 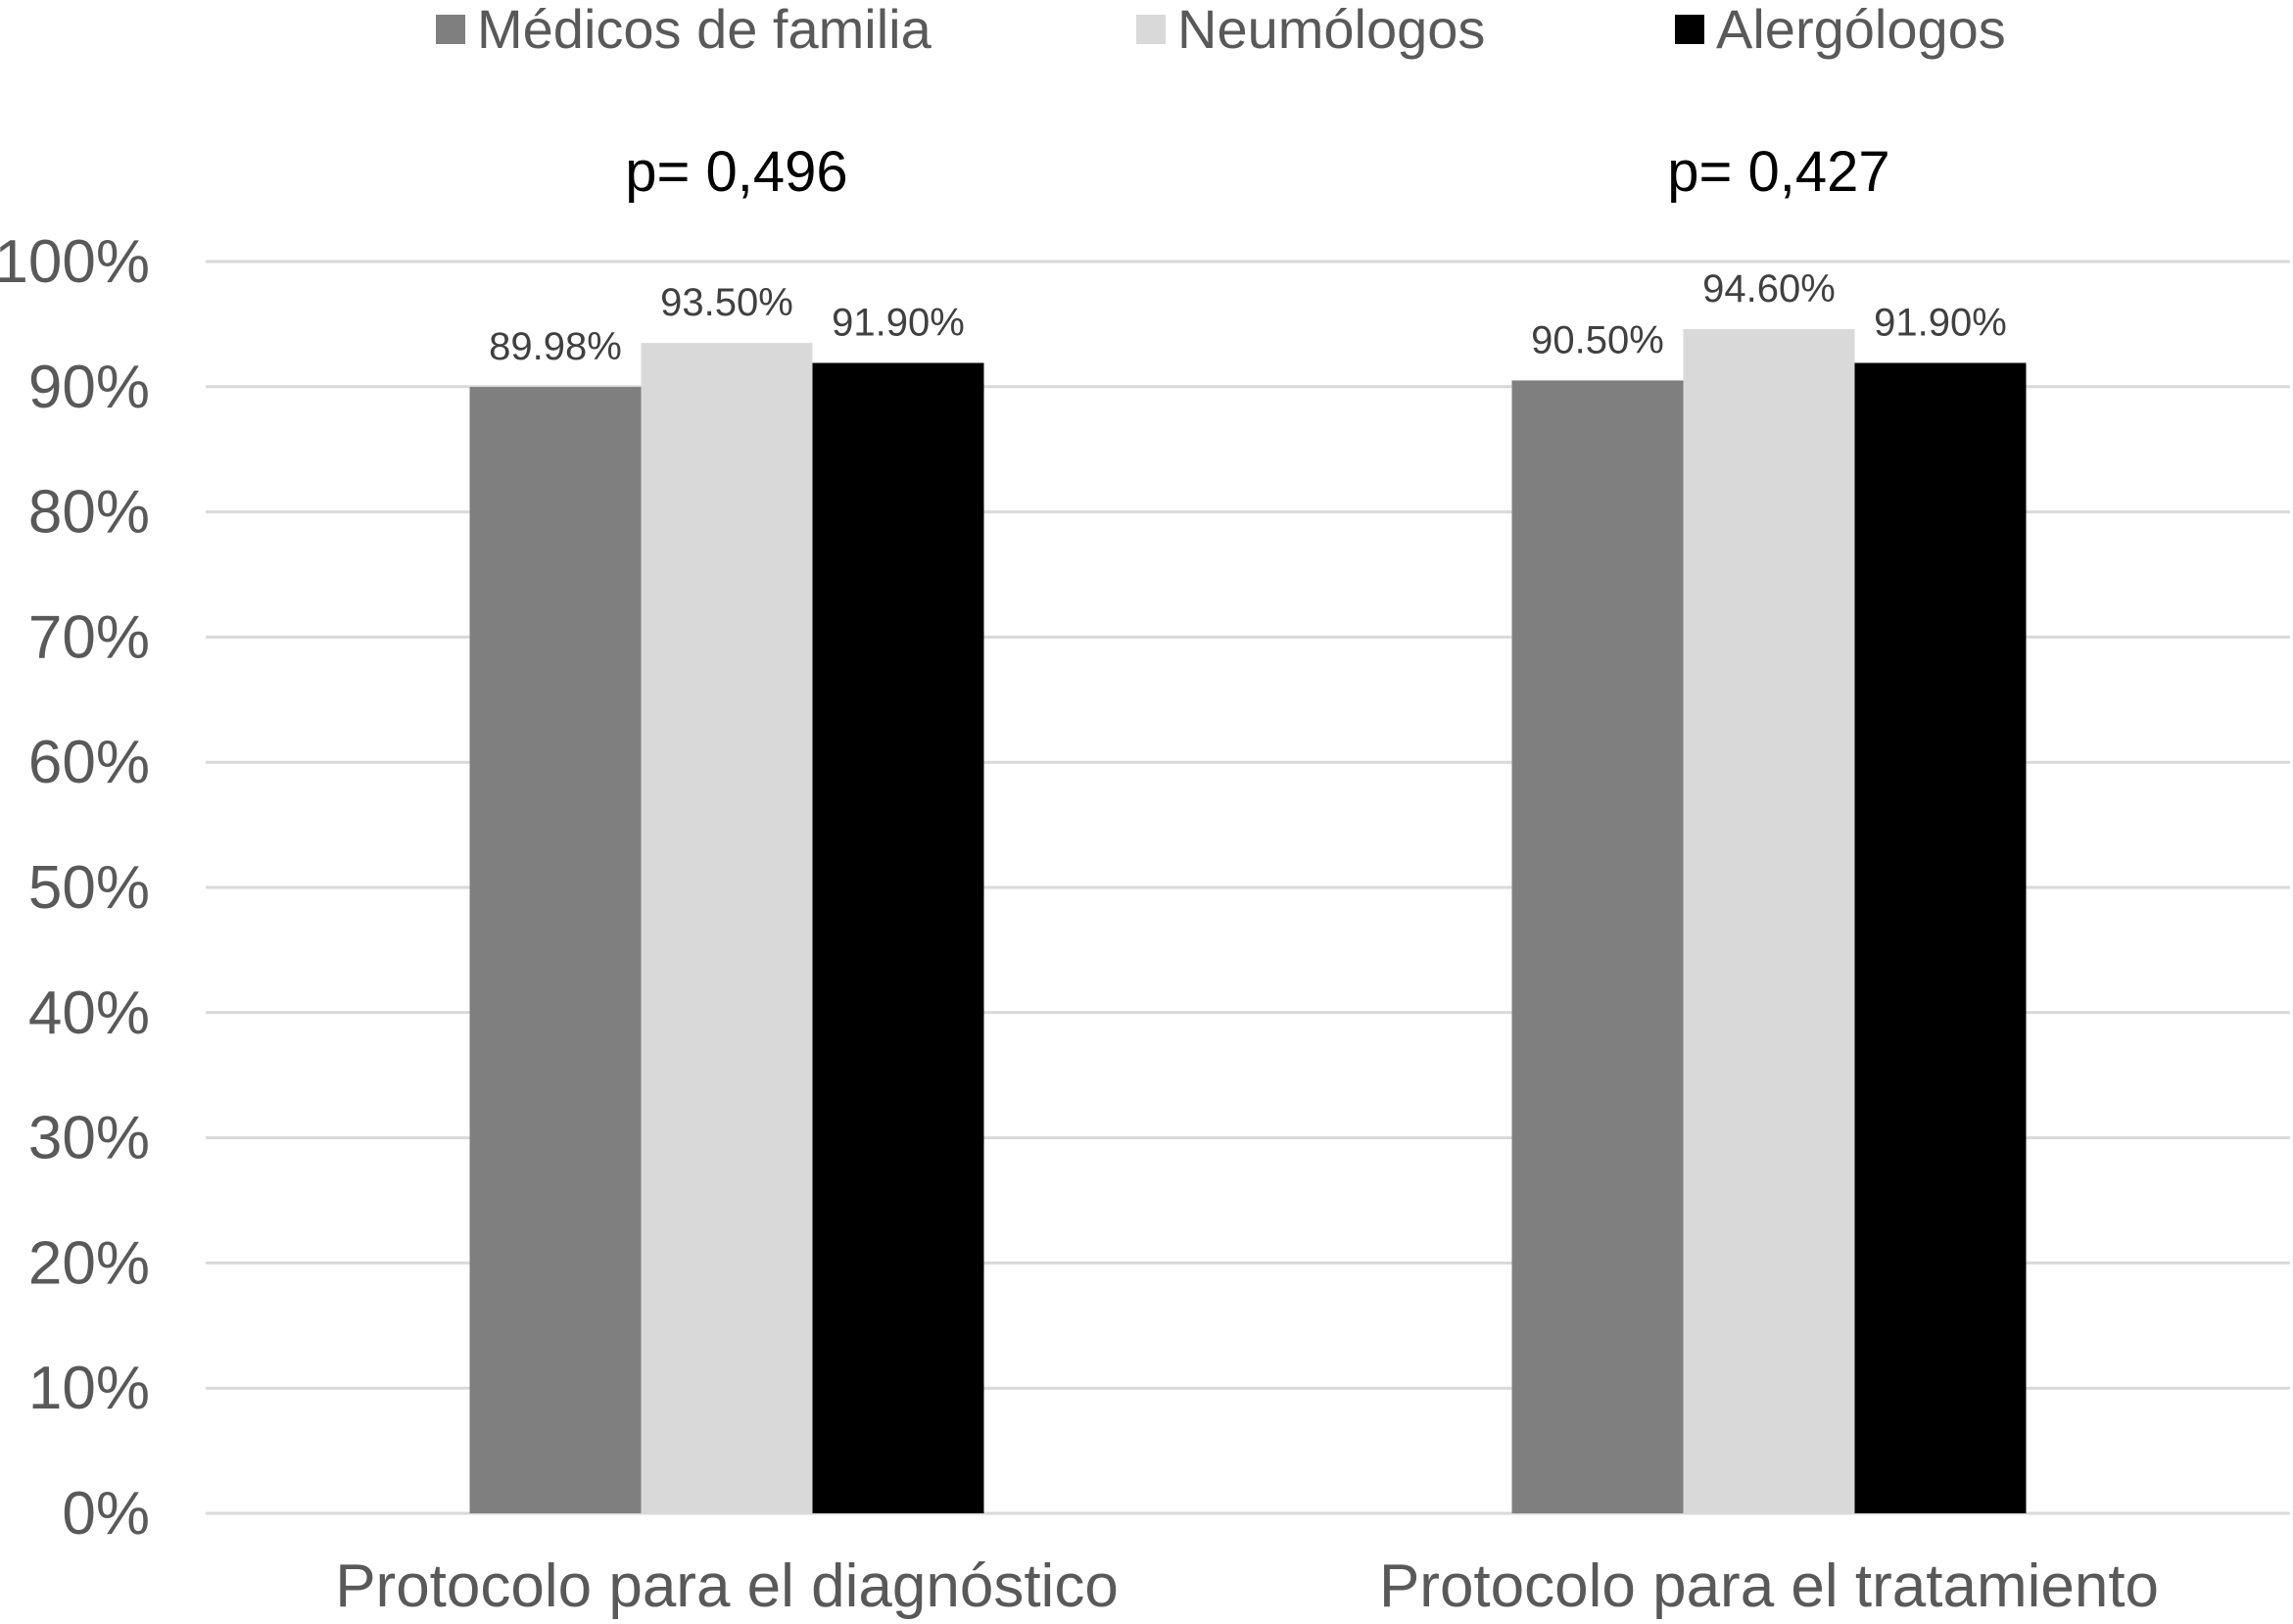 I want to click on y-tick-label: 60%, so click(x=89, y=762).